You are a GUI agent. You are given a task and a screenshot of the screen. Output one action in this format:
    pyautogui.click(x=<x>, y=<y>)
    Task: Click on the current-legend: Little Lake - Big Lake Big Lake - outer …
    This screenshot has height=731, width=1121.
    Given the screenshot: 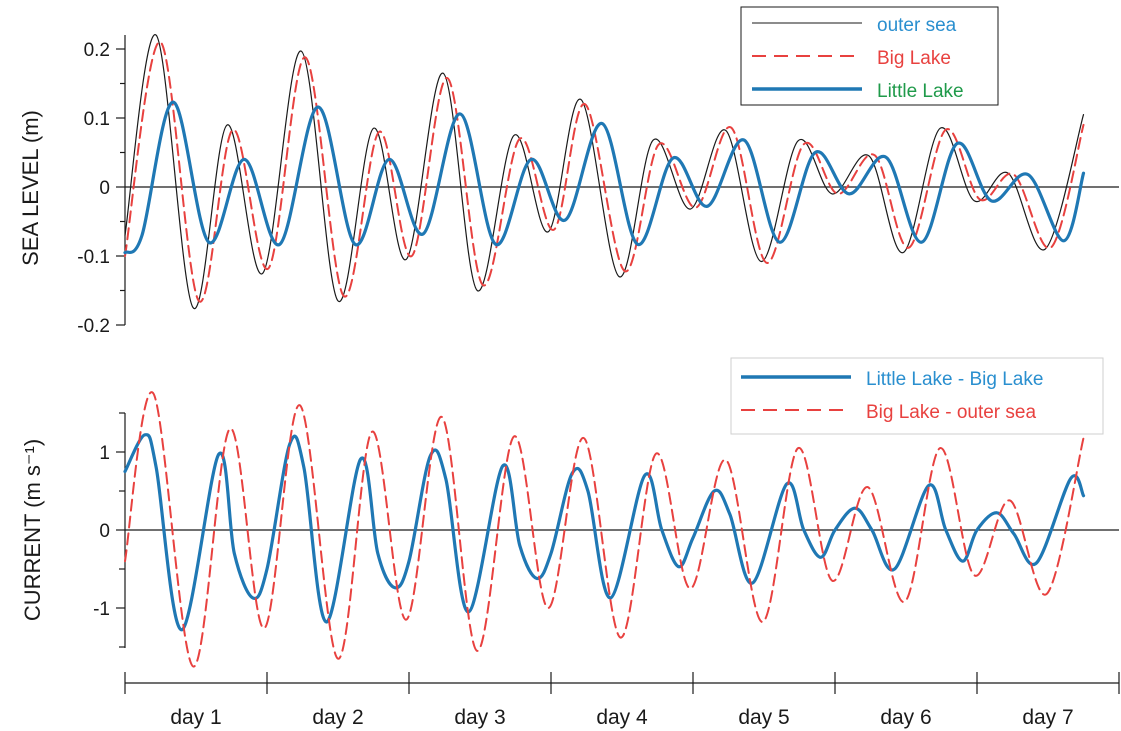 What is the action you would take?
    pyautogui.click(x=917, y=396)
    